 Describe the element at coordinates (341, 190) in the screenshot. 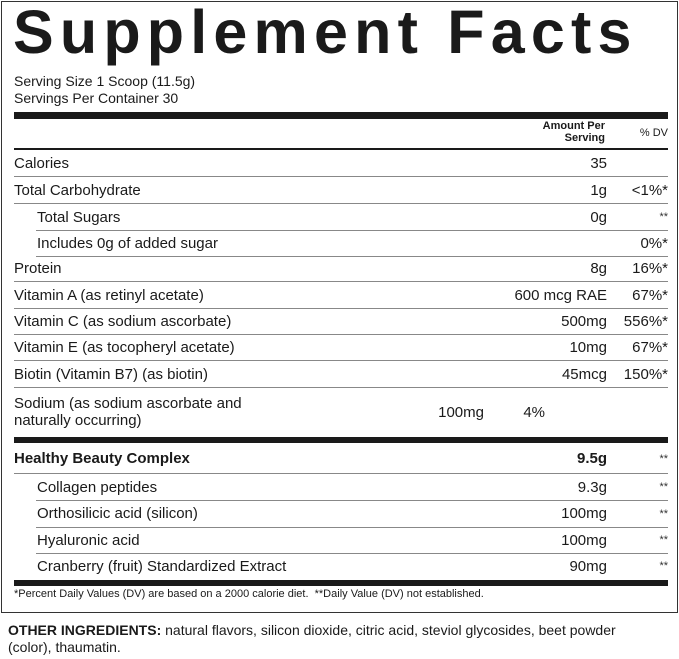

I see `nutrient-row: Total Carbohydrate 1g <1%*` at that location.